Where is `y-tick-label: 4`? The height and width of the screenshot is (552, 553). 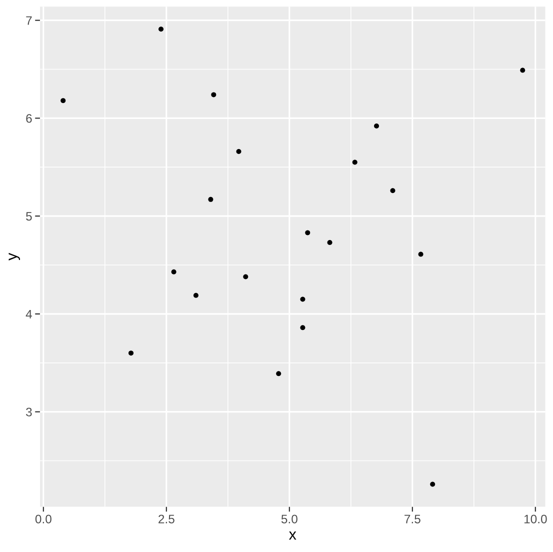 y-tick-label: 4 is located at coordinates (29, 314).